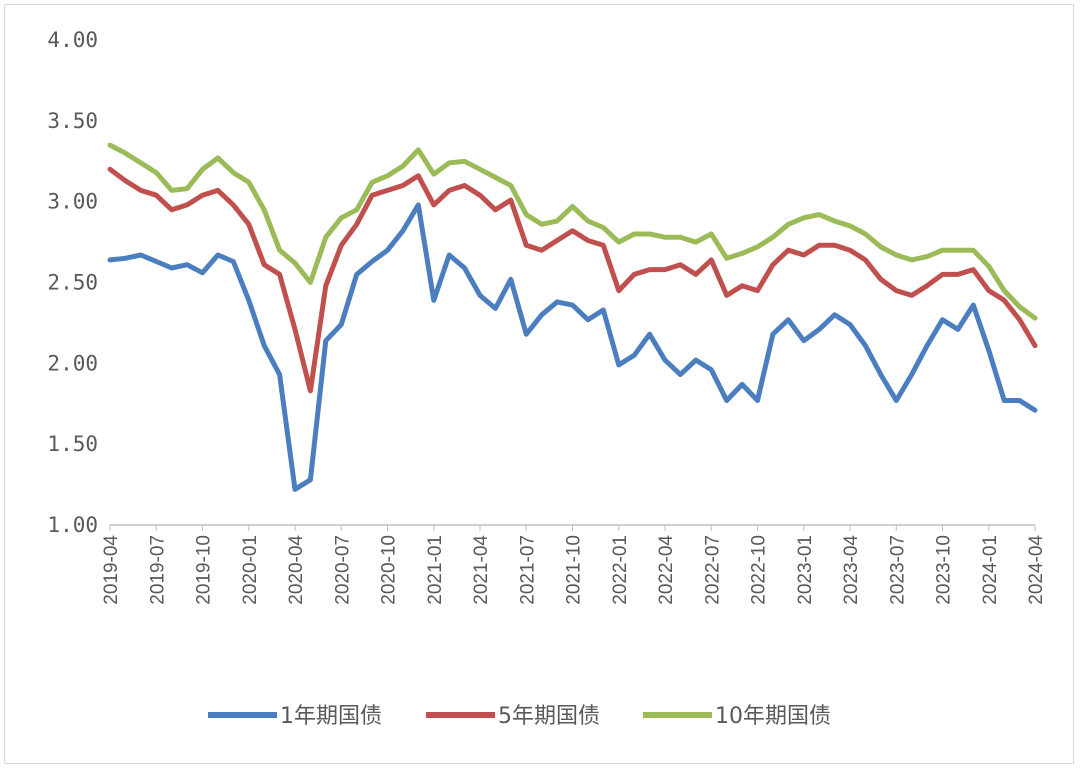  I want to click on x-tick-label: 2022-01, so click(620, 570).